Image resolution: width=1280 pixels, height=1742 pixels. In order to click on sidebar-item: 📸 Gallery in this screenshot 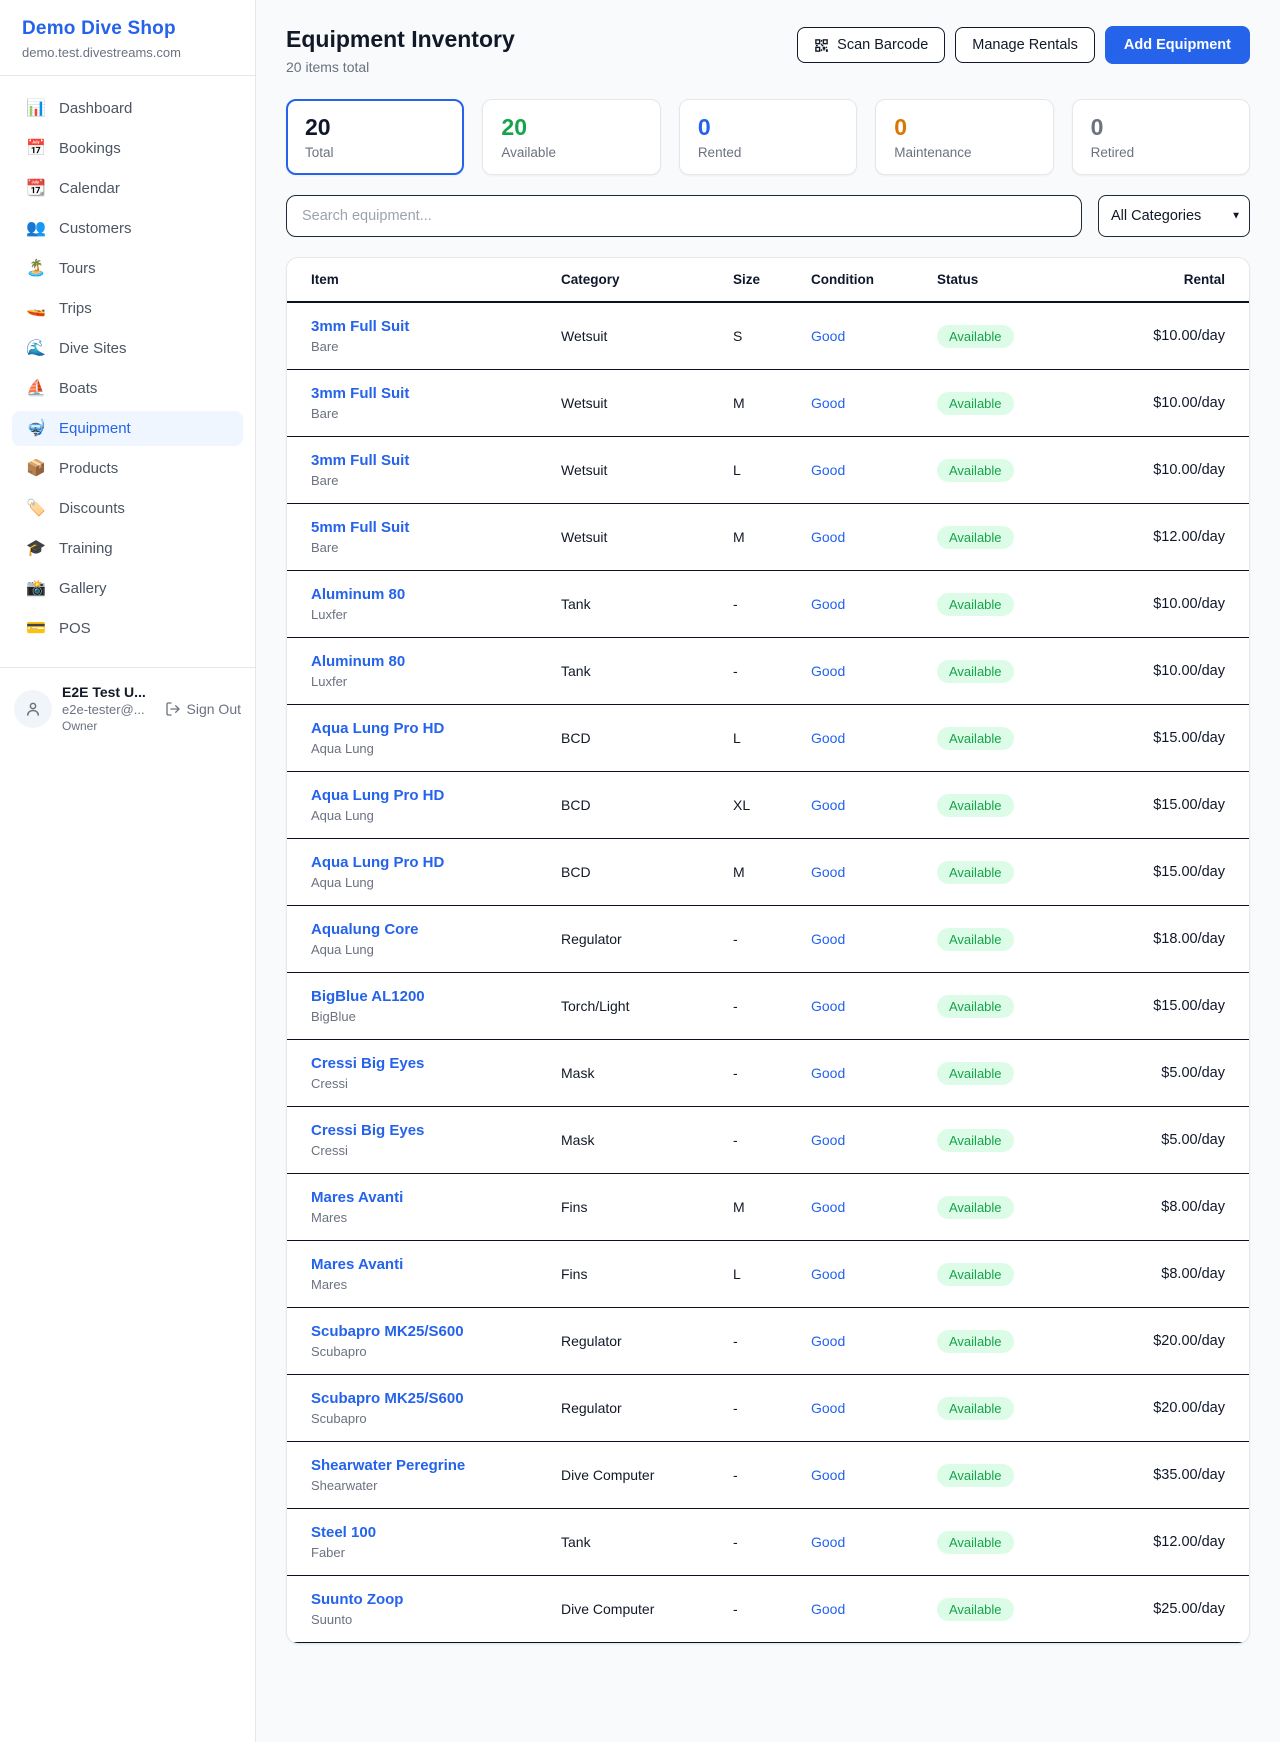, I will do `click(127, 588)`.